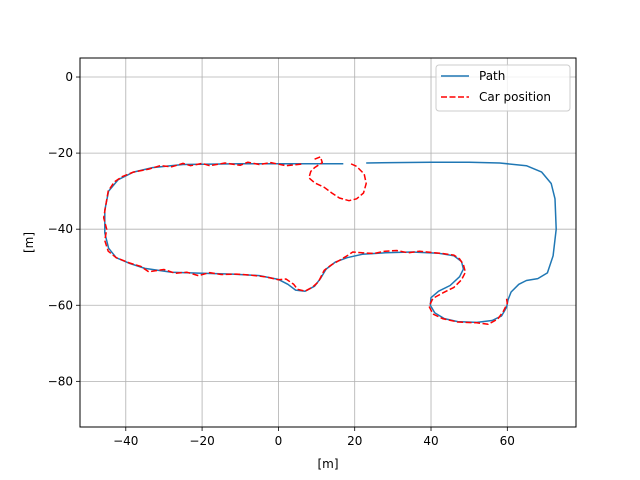 Image resolution: width=640 pixels, height=480 pixels. Describe the element at coordinates (354, 441) in the screenshot. I see `x-tick-label: 20` at that location.